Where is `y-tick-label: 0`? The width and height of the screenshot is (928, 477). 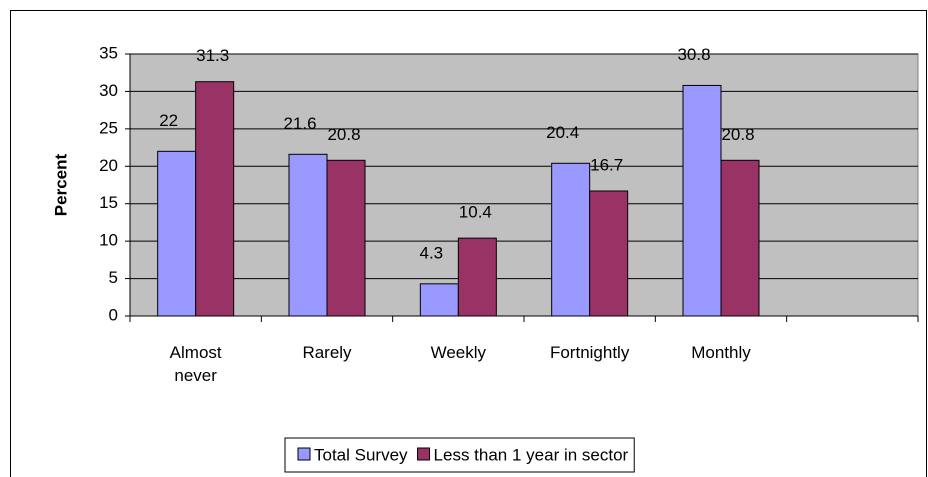
y-tick-label: 0 is located at coordinates (113, 314).